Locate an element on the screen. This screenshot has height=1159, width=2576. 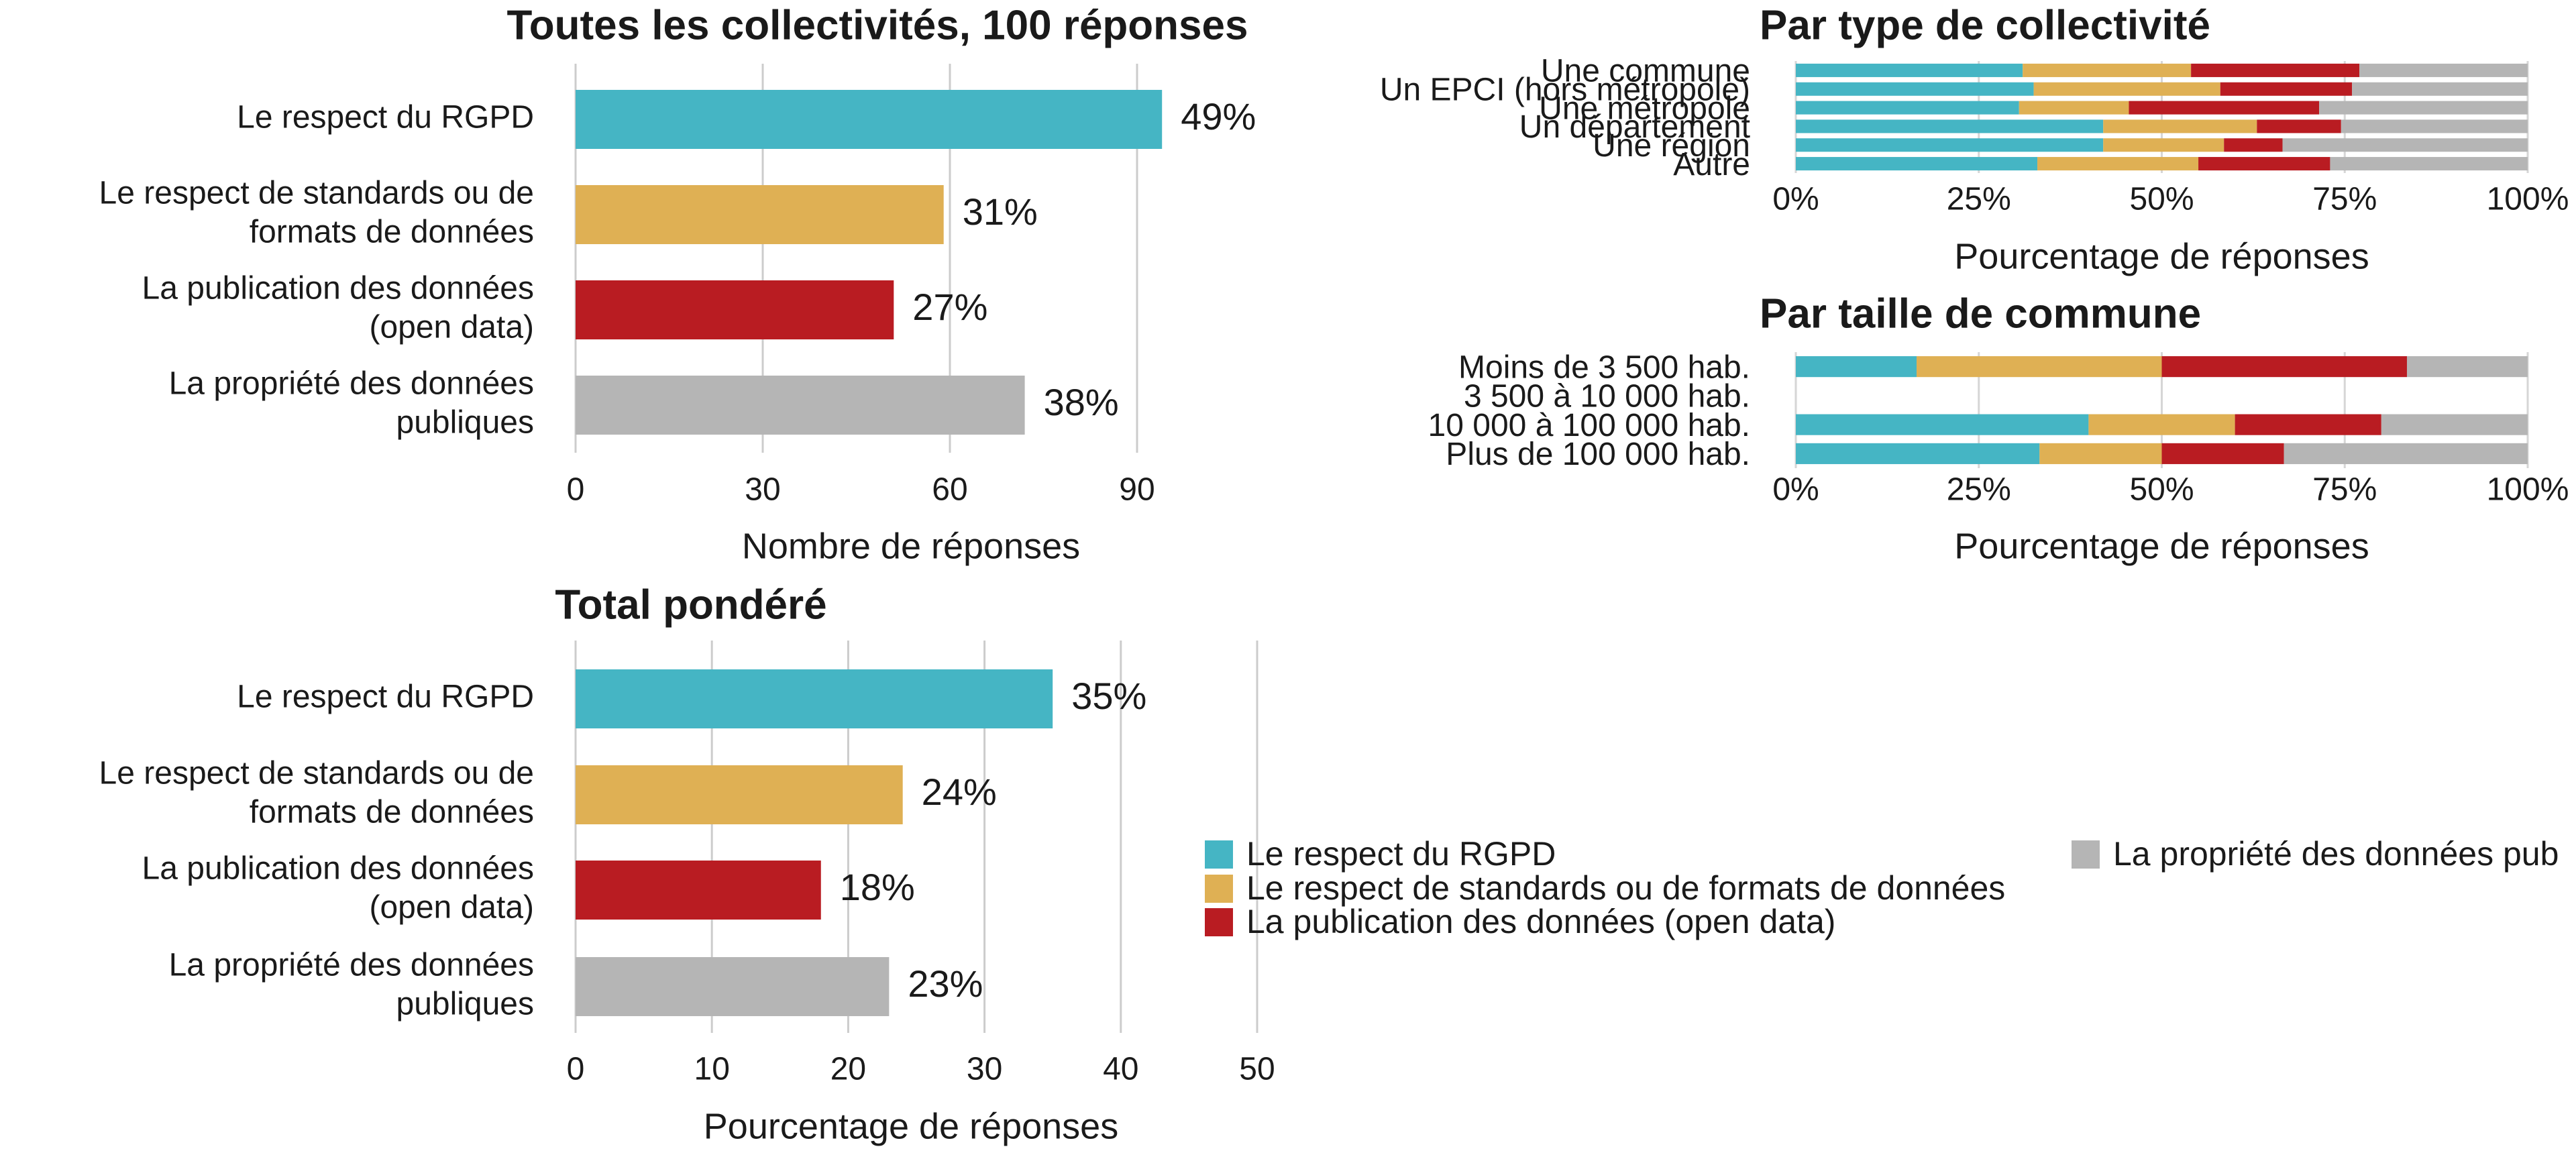
legend-item: La publication des données (open data) is located at coordinates (1520, 921).